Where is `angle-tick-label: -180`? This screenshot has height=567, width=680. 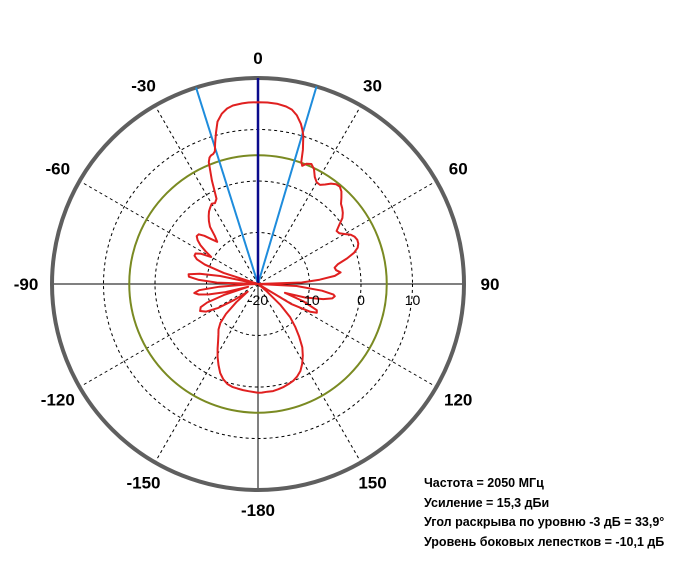
angle-tick-label: -180 is located at coordinates (258, 510).